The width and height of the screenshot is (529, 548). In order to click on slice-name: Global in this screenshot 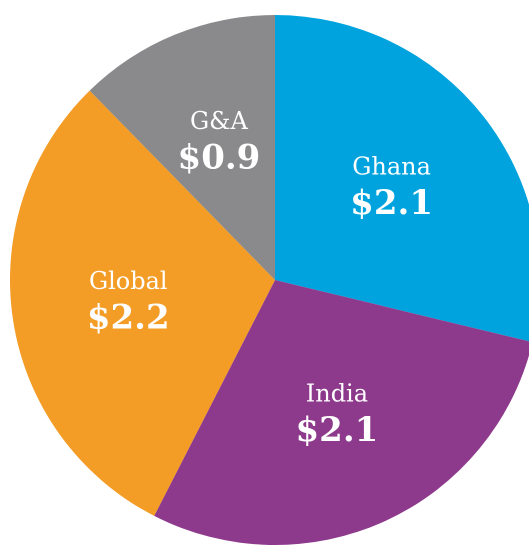, I will do `click(128, 281)`.